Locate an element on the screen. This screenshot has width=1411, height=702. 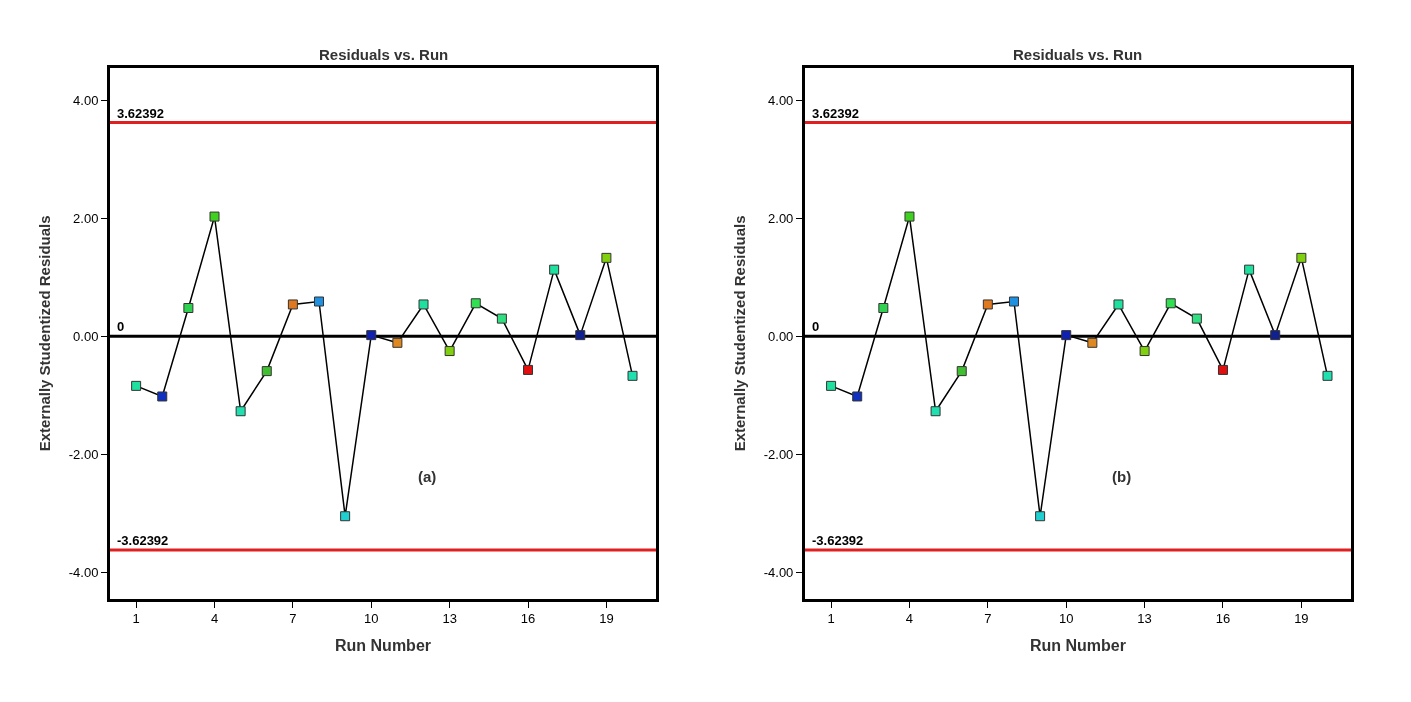
annotation: (b) is located at coordinates (1122, 476).